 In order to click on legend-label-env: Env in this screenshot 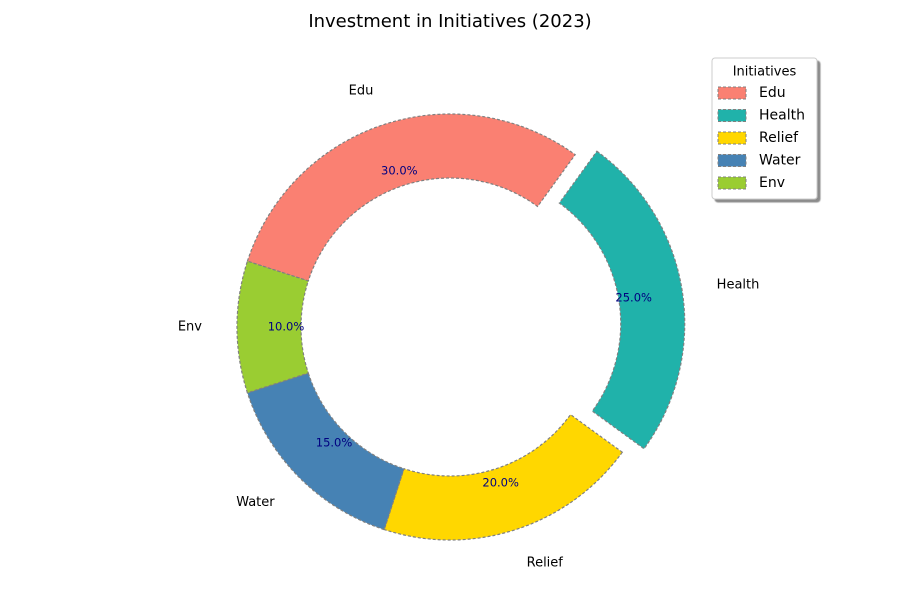, I will do `click(772, 183)`.